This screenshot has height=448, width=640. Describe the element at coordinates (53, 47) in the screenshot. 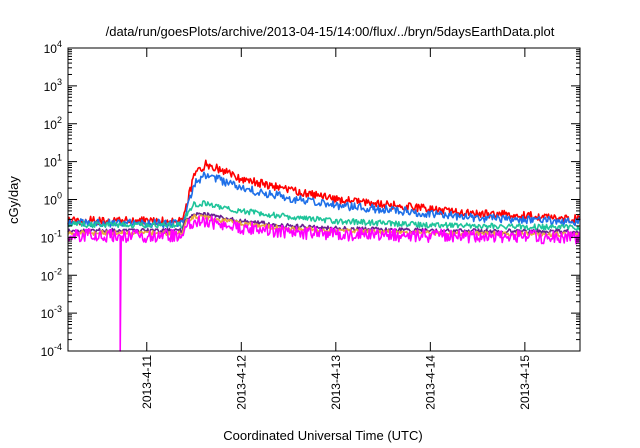

I see `y-tick-label: 10⁴` at that location.